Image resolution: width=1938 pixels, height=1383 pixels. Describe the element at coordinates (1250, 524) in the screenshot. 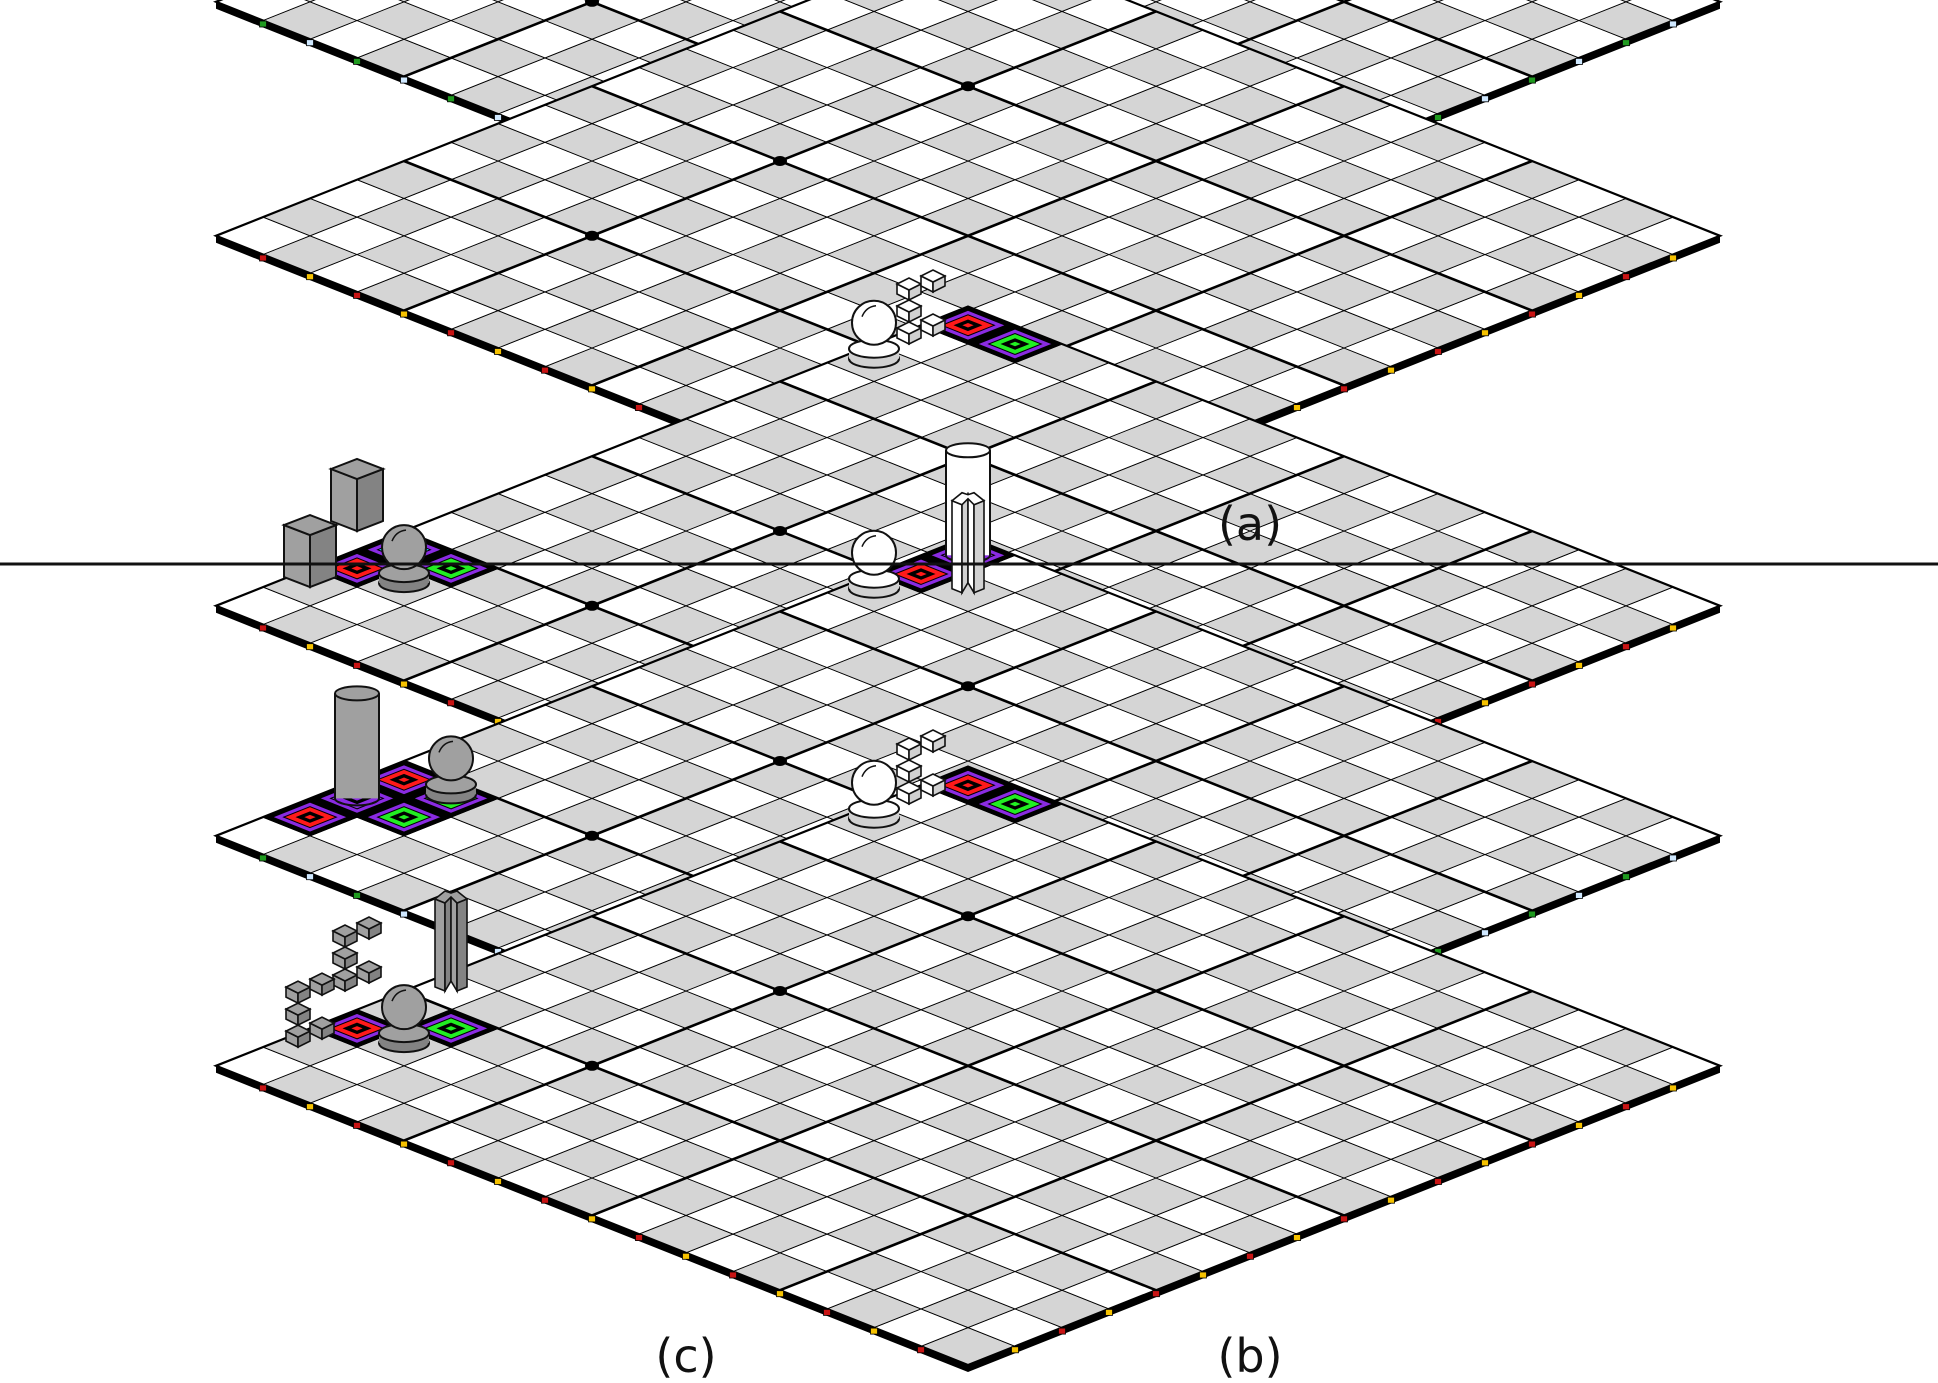

I see `caption-a: (a)` at that location.